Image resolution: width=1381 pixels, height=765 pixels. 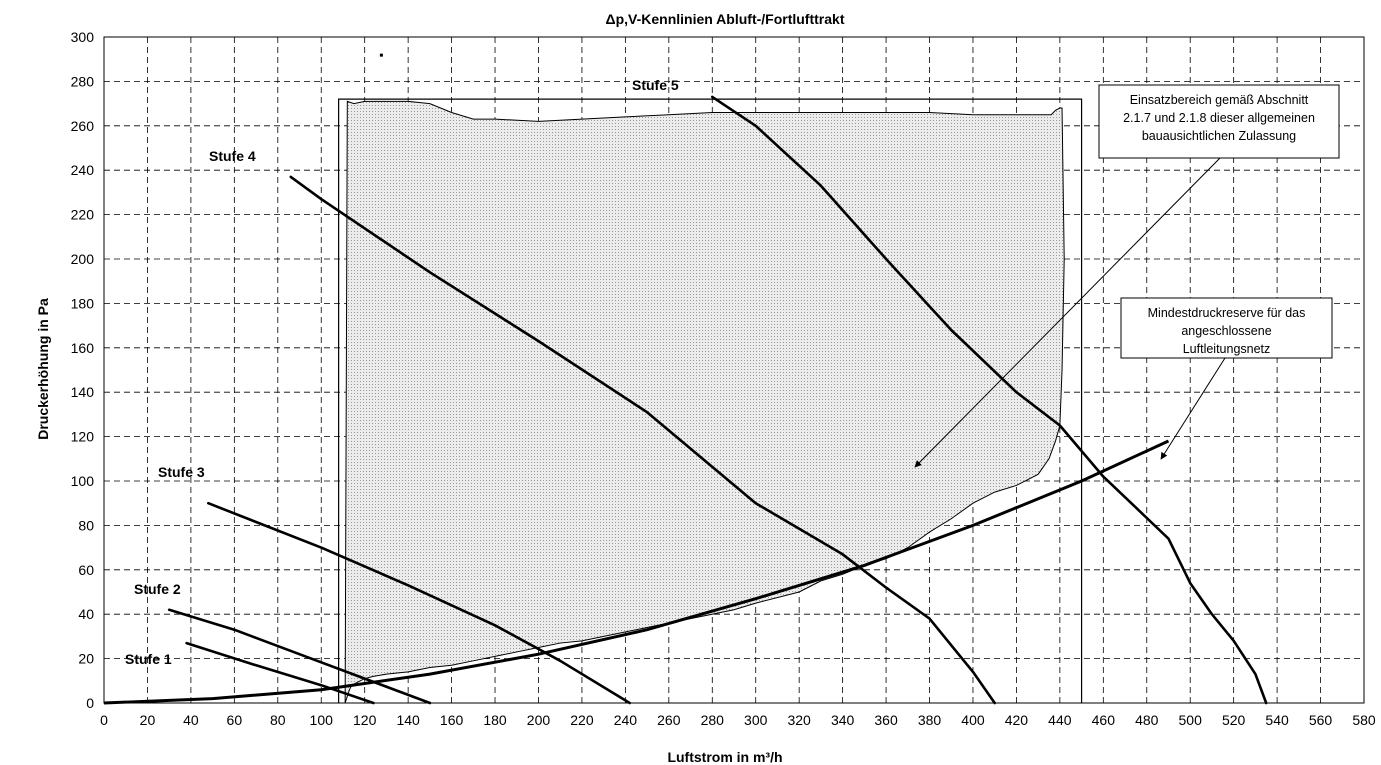 I want to click on series-label-stufe-2: Stufe 2, so click(x=157, y=589).